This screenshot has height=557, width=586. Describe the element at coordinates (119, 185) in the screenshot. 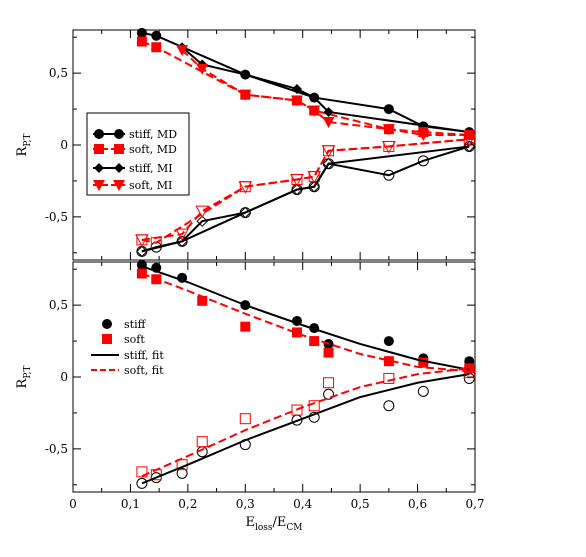

I see `top-legend-marker-soft-mi-right` at that location.